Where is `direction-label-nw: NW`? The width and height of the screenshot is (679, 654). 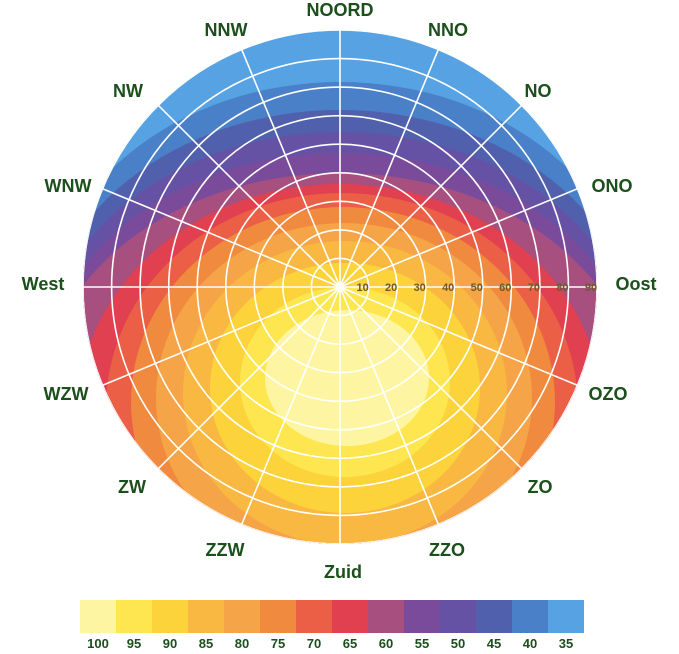
direction-label-nw: NW is located at coordinates (128, 91).